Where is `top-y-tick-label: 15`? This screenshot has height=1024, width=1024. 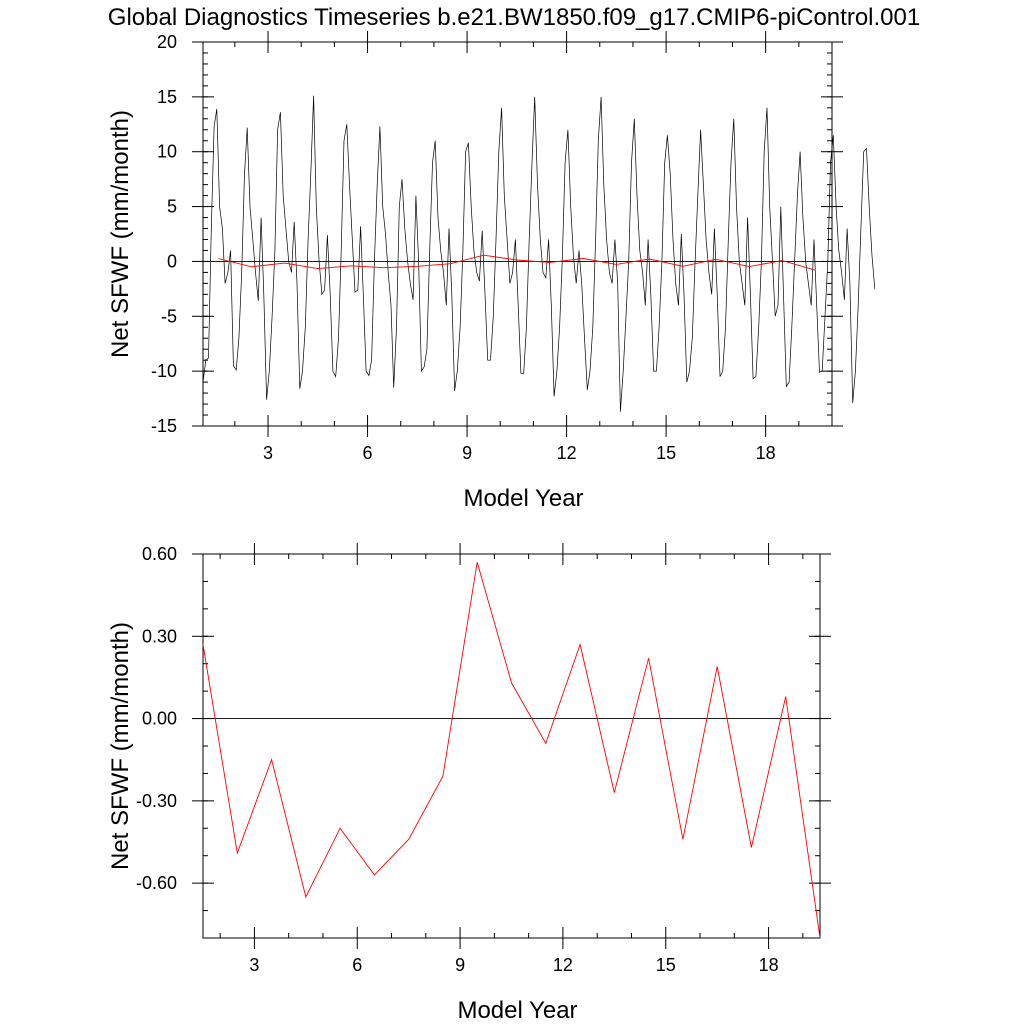
top-y-tick-label: 15 is located at coordinates (167, 97).